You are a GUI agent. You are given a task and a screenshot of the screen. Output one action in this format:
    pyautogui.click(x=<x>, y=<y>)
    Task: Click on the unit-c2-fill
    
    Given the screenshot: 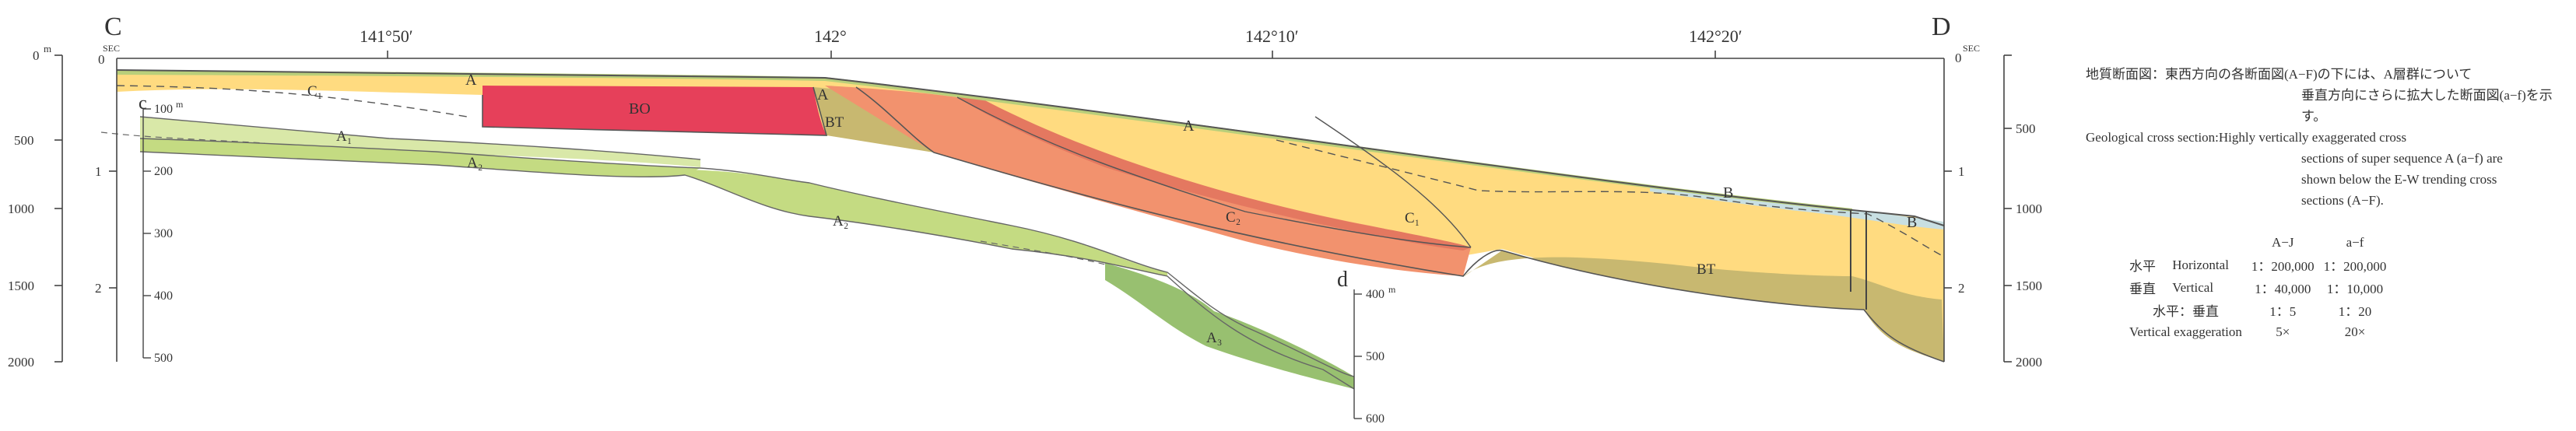 What is the action you would take?
    pyautogui.click(x=1148, y=181)
    